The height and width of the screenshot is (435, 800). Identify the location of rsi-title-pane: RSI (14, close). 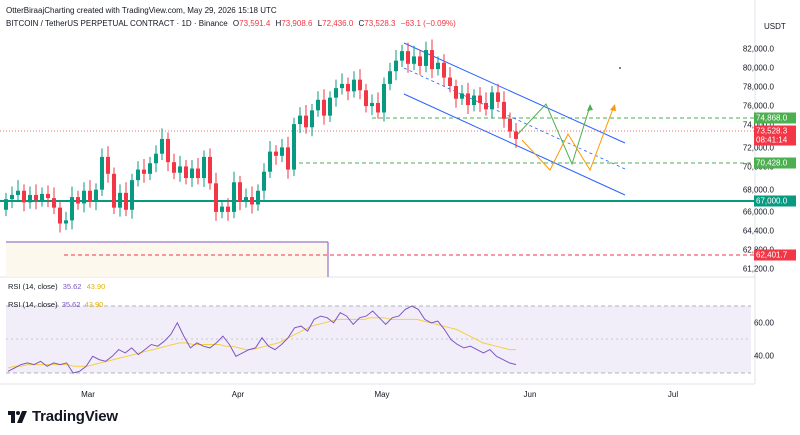
(33, 304).